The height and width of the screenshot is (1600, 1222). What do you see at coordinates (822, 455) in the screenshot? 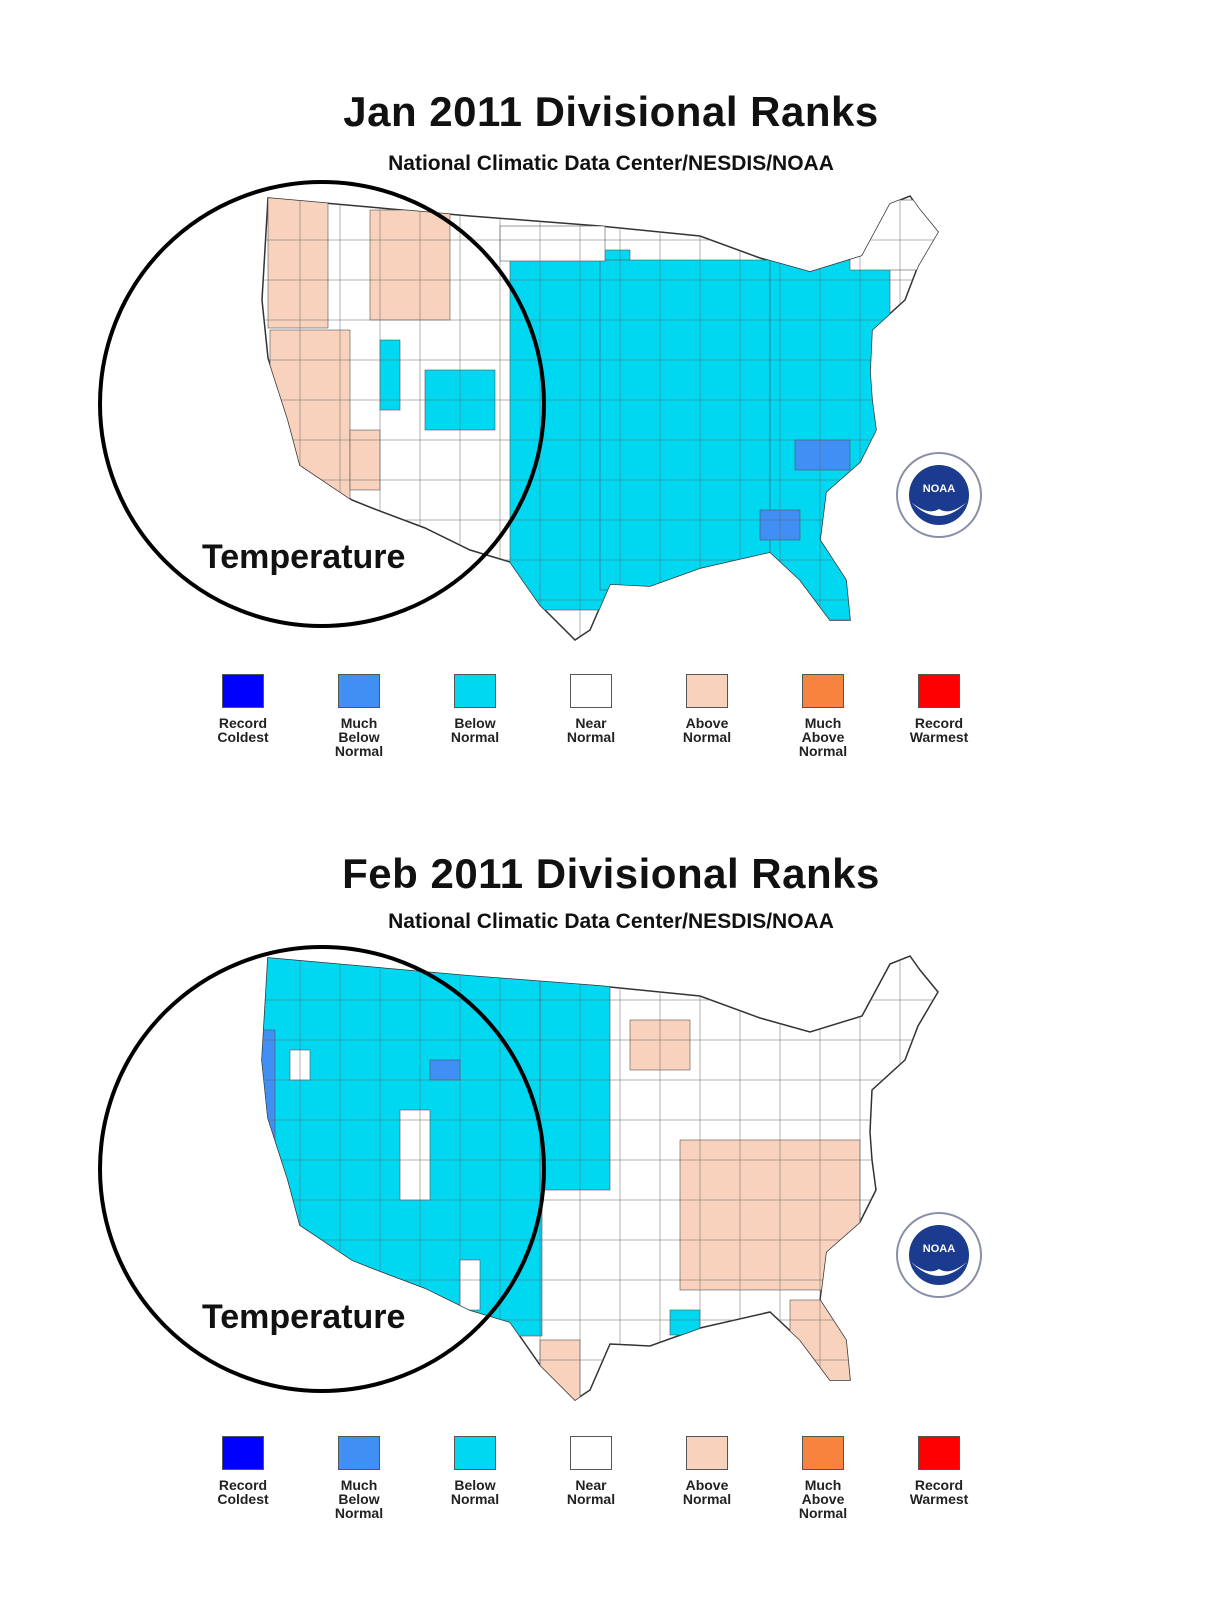
I see `region-carolinas` at bounding box center [822, 455].